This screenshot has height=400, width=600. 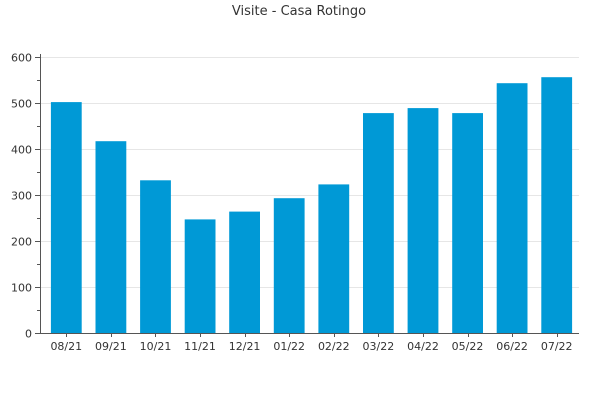 What do you see at coordinates (289, 346) in the screenshot?
I see `x-tick-label: 01/22` at bounding box center [289, 346].